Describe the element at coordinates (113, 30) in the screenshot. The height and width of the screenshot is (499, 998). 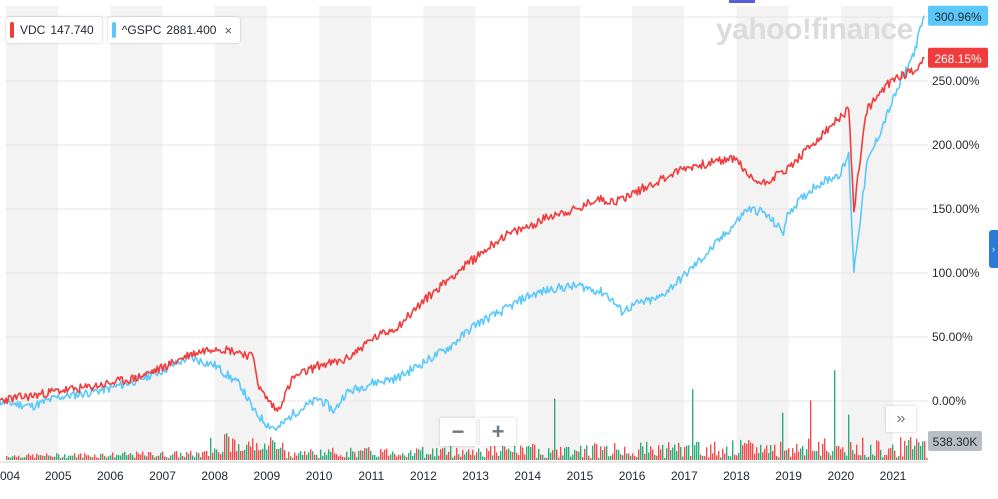
I see `gspc-color-swatch` at that location.